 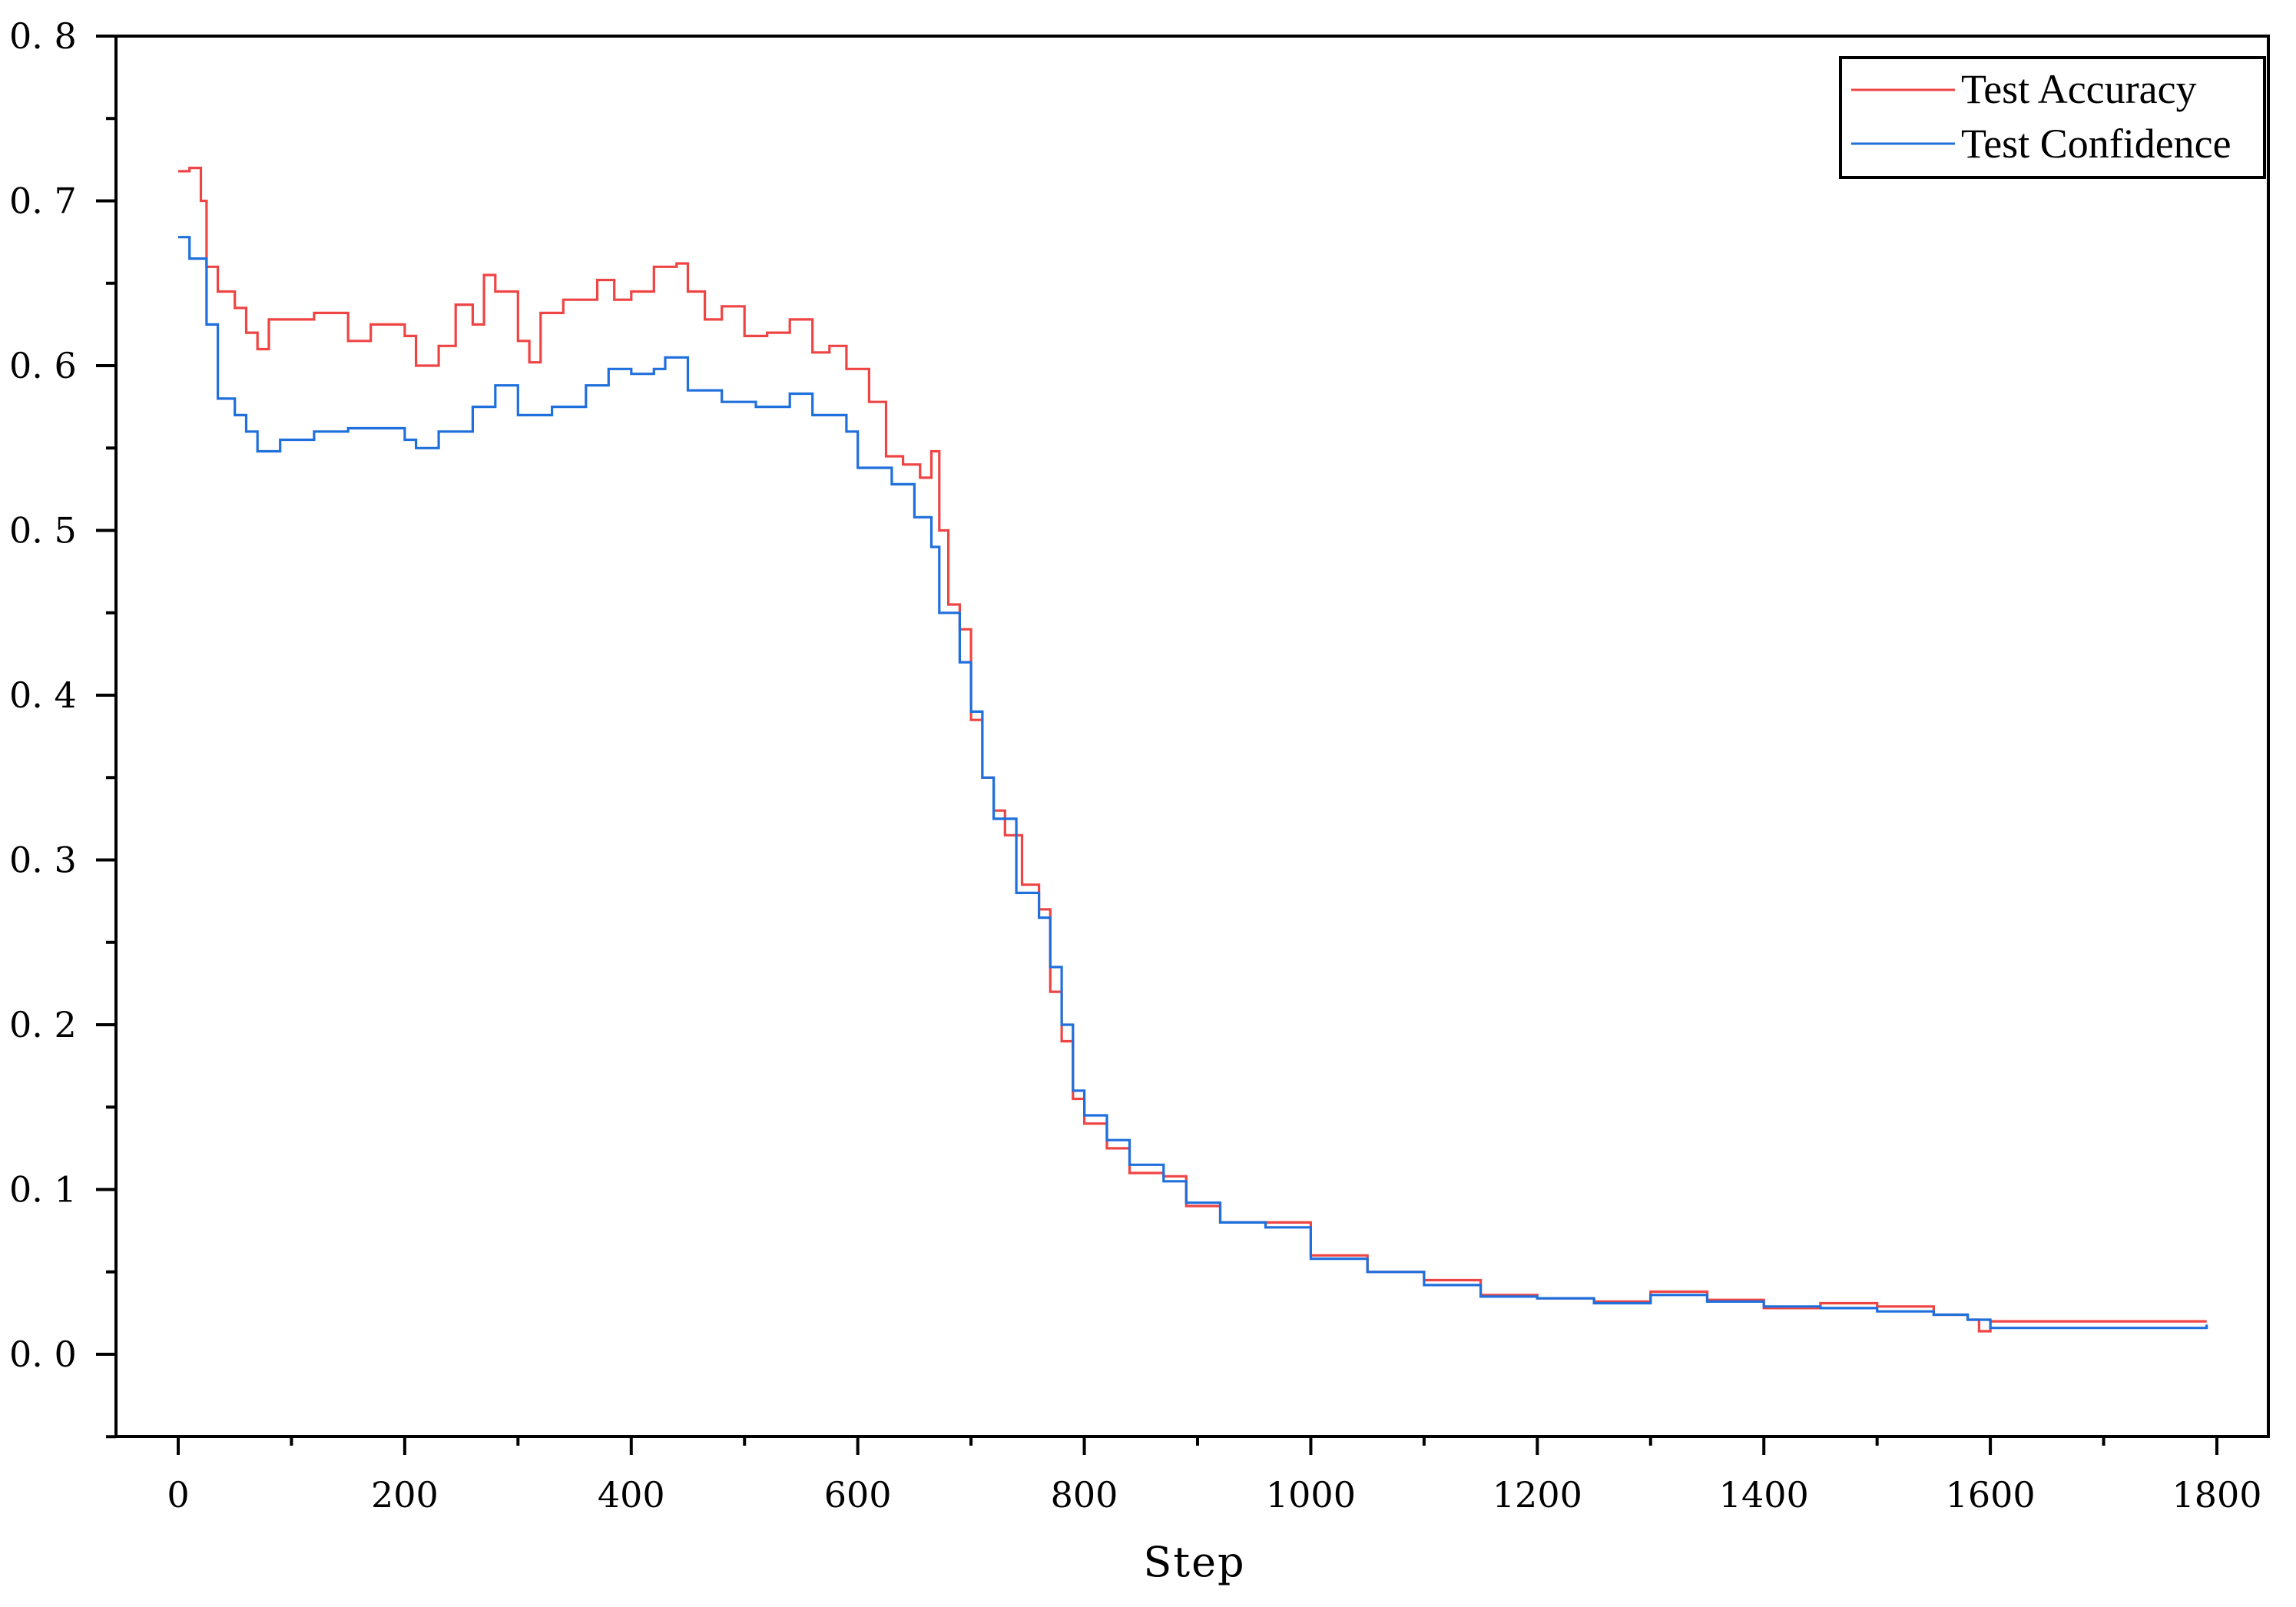 What do you see at coordinates (631, 1495) in the screenshot?
I see `x-tick-label: 400` at bounding box center [631, 1495].